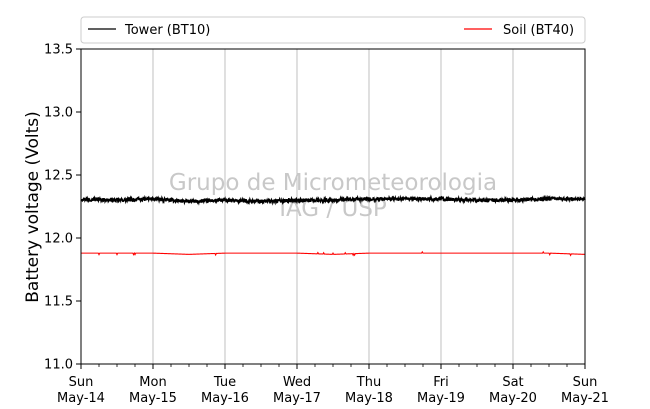 Image resolution: width=650 pixels, height=409 pixels. Describe the element at coordinates (538, 30) in the screenshot. I see `legend-label-soil: Soil (BT40)` at that location.